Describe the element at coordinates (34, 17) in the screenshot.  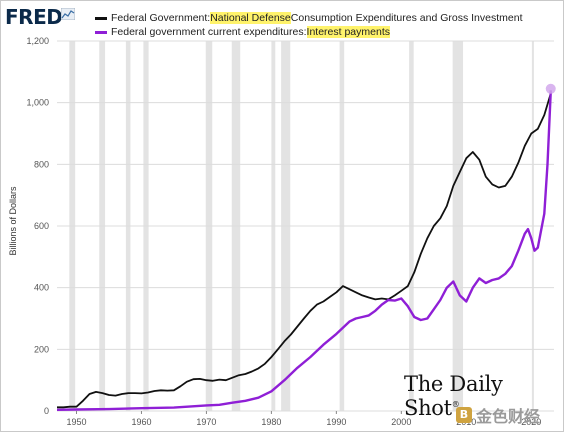
I see `fred-logo: FRED` at that location.